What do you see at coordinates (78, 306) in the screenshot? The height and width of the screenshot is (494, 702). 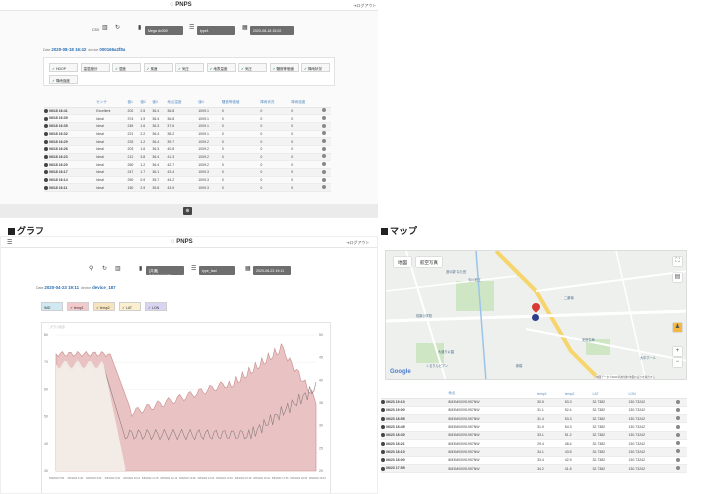 I see `series-toggle-chip: ✓ temp1` at bounding box center [78, 306].